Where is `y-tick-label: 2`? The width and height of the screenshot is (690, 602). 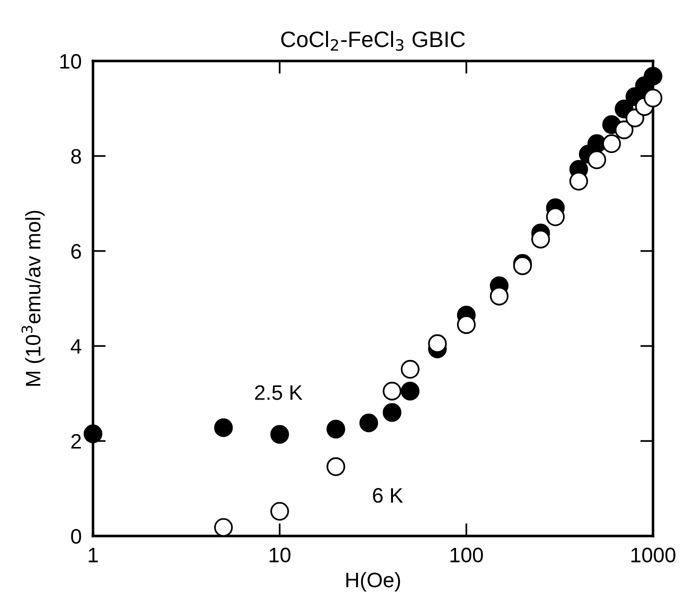 y-tick-label: 2 is located at coordinates (76, 441).